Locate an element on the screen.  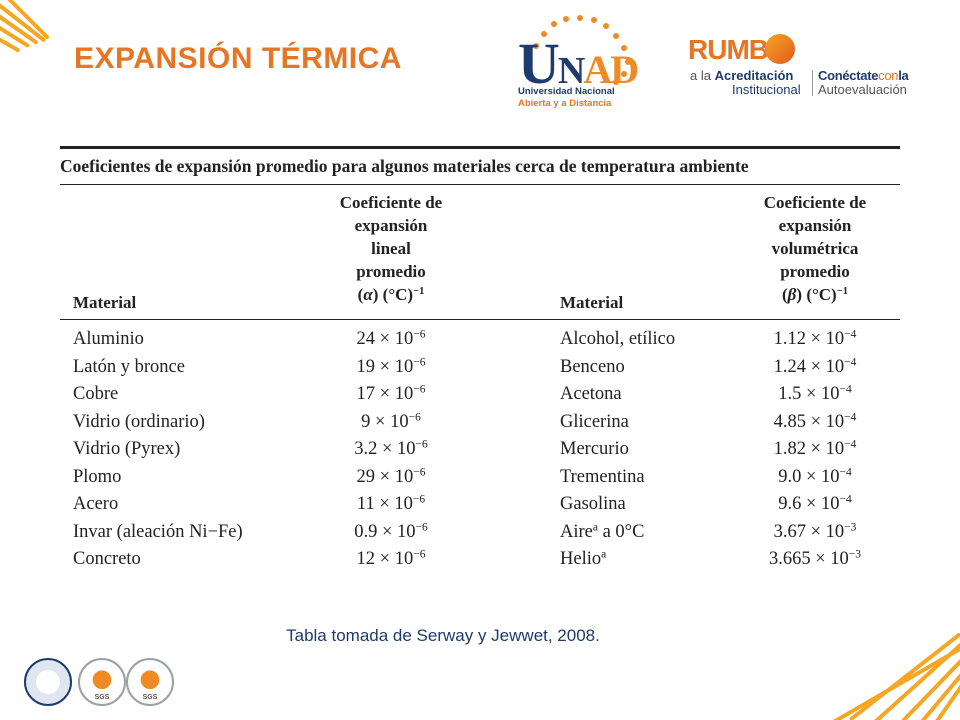
material-name: Mercurio is located at coordinates (594, 449).